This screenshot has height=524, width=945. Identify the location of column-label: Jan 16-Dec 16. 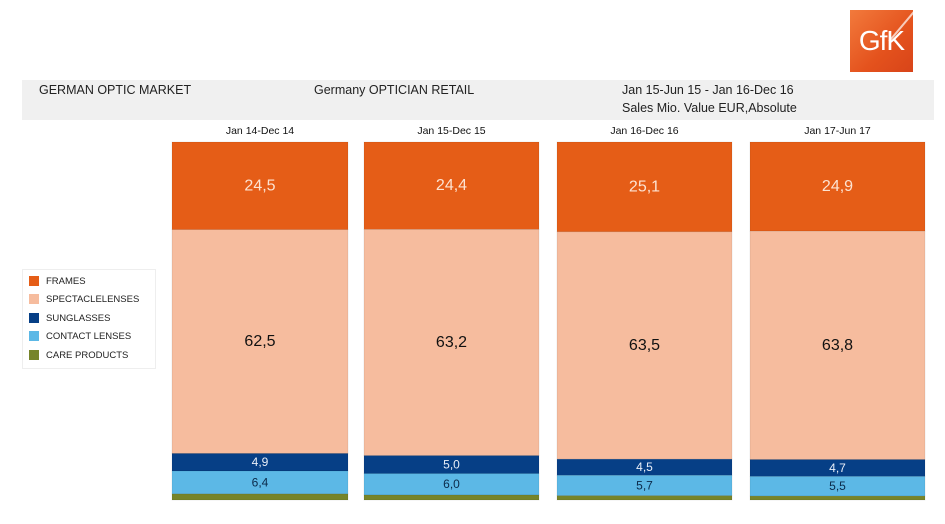
(644, 131).